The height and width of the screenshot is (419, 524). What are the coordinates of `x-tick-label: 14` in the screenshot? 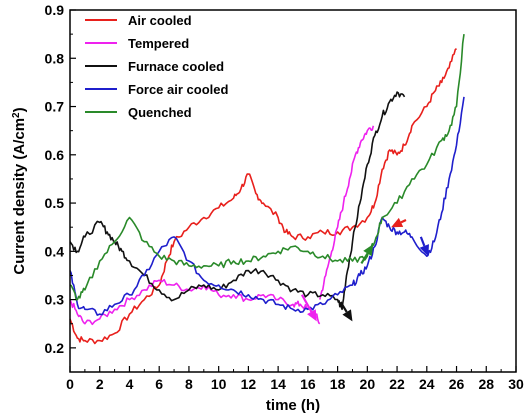 It's located at (278, 384).